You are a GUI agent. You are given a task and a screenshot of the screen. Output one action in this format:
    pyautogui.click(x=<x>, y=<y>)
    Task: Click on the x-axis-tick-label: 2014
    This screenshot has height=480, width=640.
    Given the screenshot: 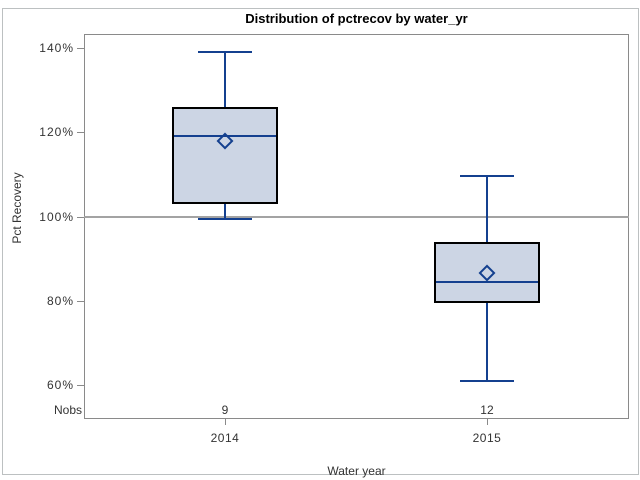 What is the action you would take?
    pyautogui.click(x=225, y=438)
    